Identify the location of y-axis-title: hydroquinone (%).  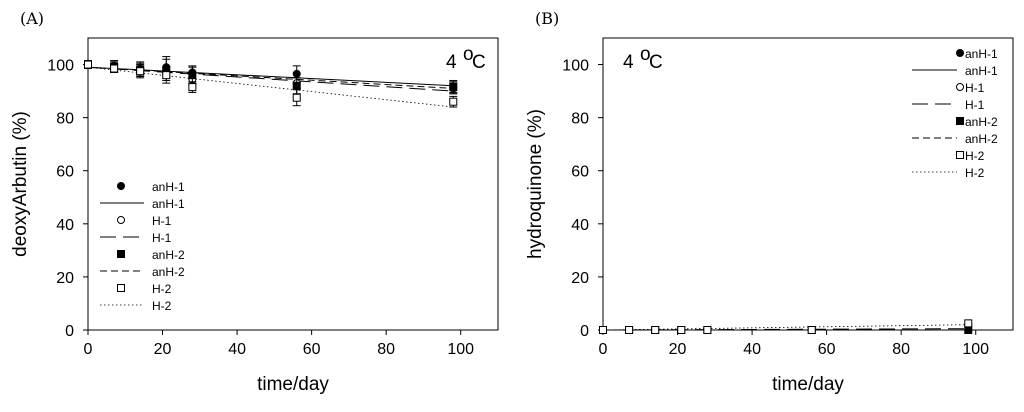
(535, 184).